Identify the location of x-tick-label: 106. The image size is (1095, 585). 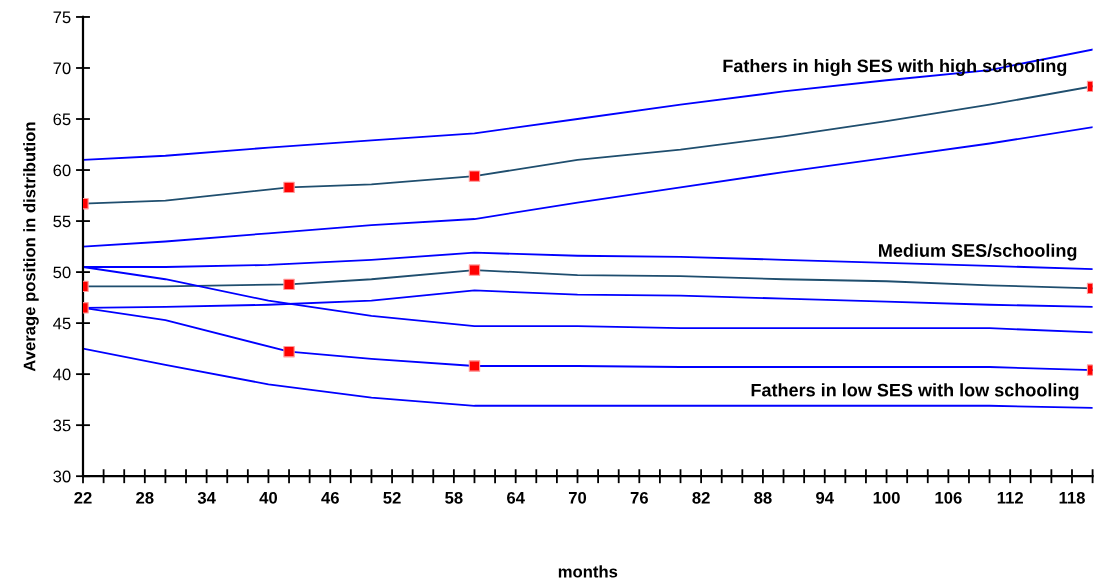
(948, 497).